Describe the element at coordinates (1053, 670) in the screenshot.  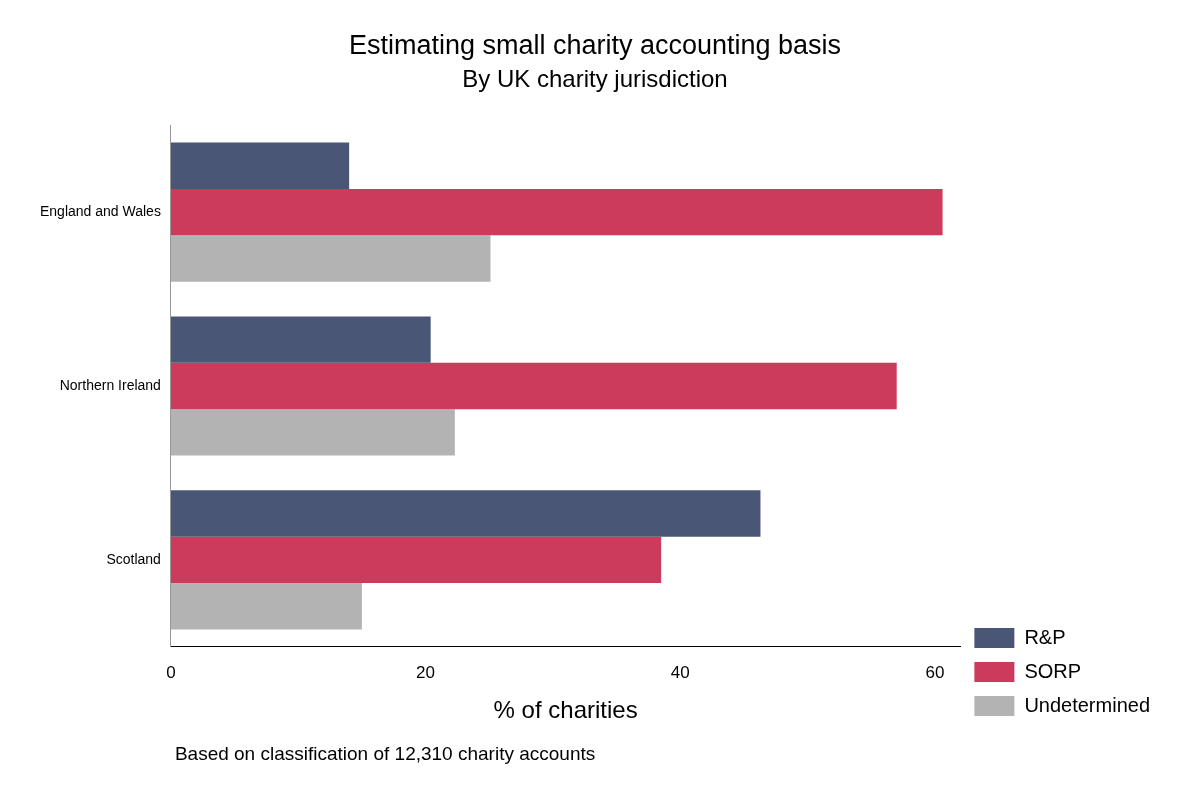
I see `legend-label: SORP` at that location.